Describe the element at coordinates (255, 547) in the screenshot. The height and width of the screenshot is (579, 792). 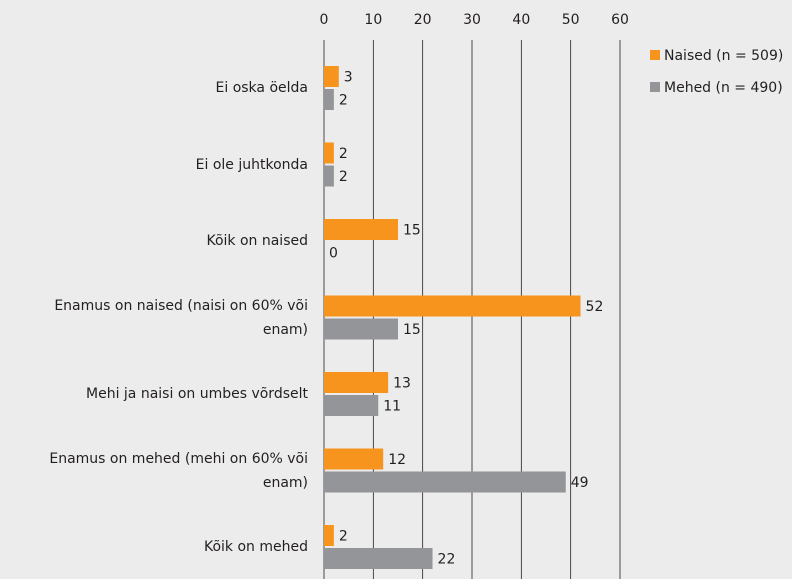
I see `category-label: Kõik on mehed` at that location.